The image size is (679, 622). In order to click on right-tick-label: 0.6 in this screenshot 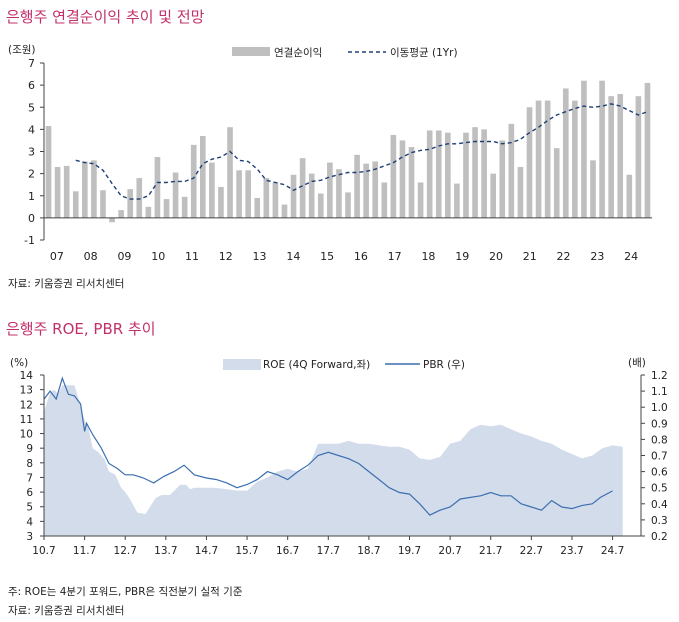, I will do `click(659, 473)`.